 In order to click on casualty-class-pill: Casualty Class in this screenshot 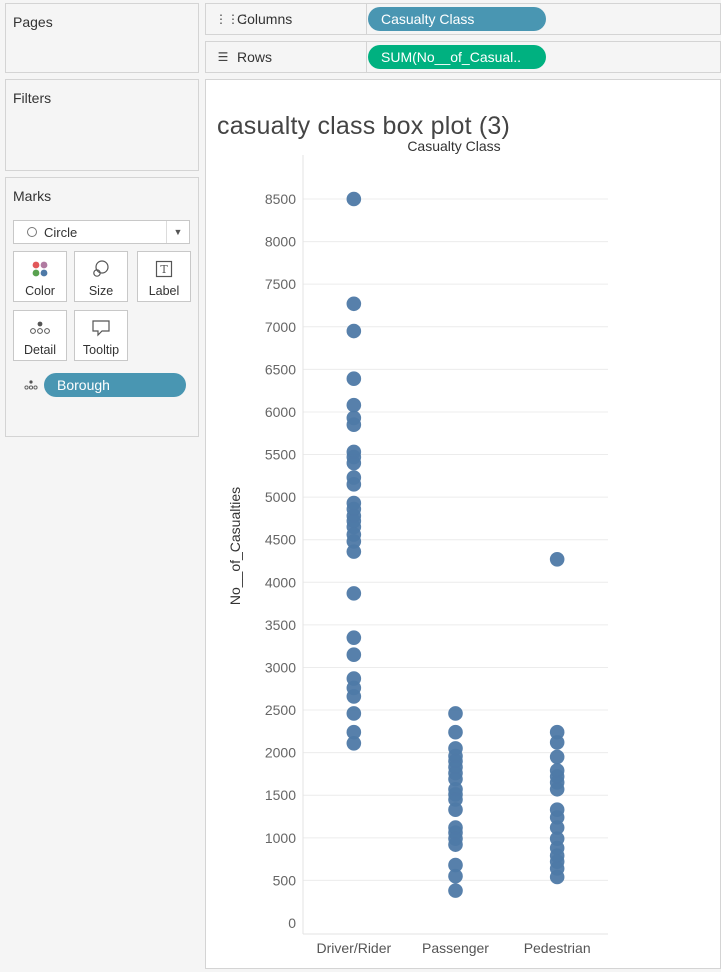, I will do `click(457, 19)`.